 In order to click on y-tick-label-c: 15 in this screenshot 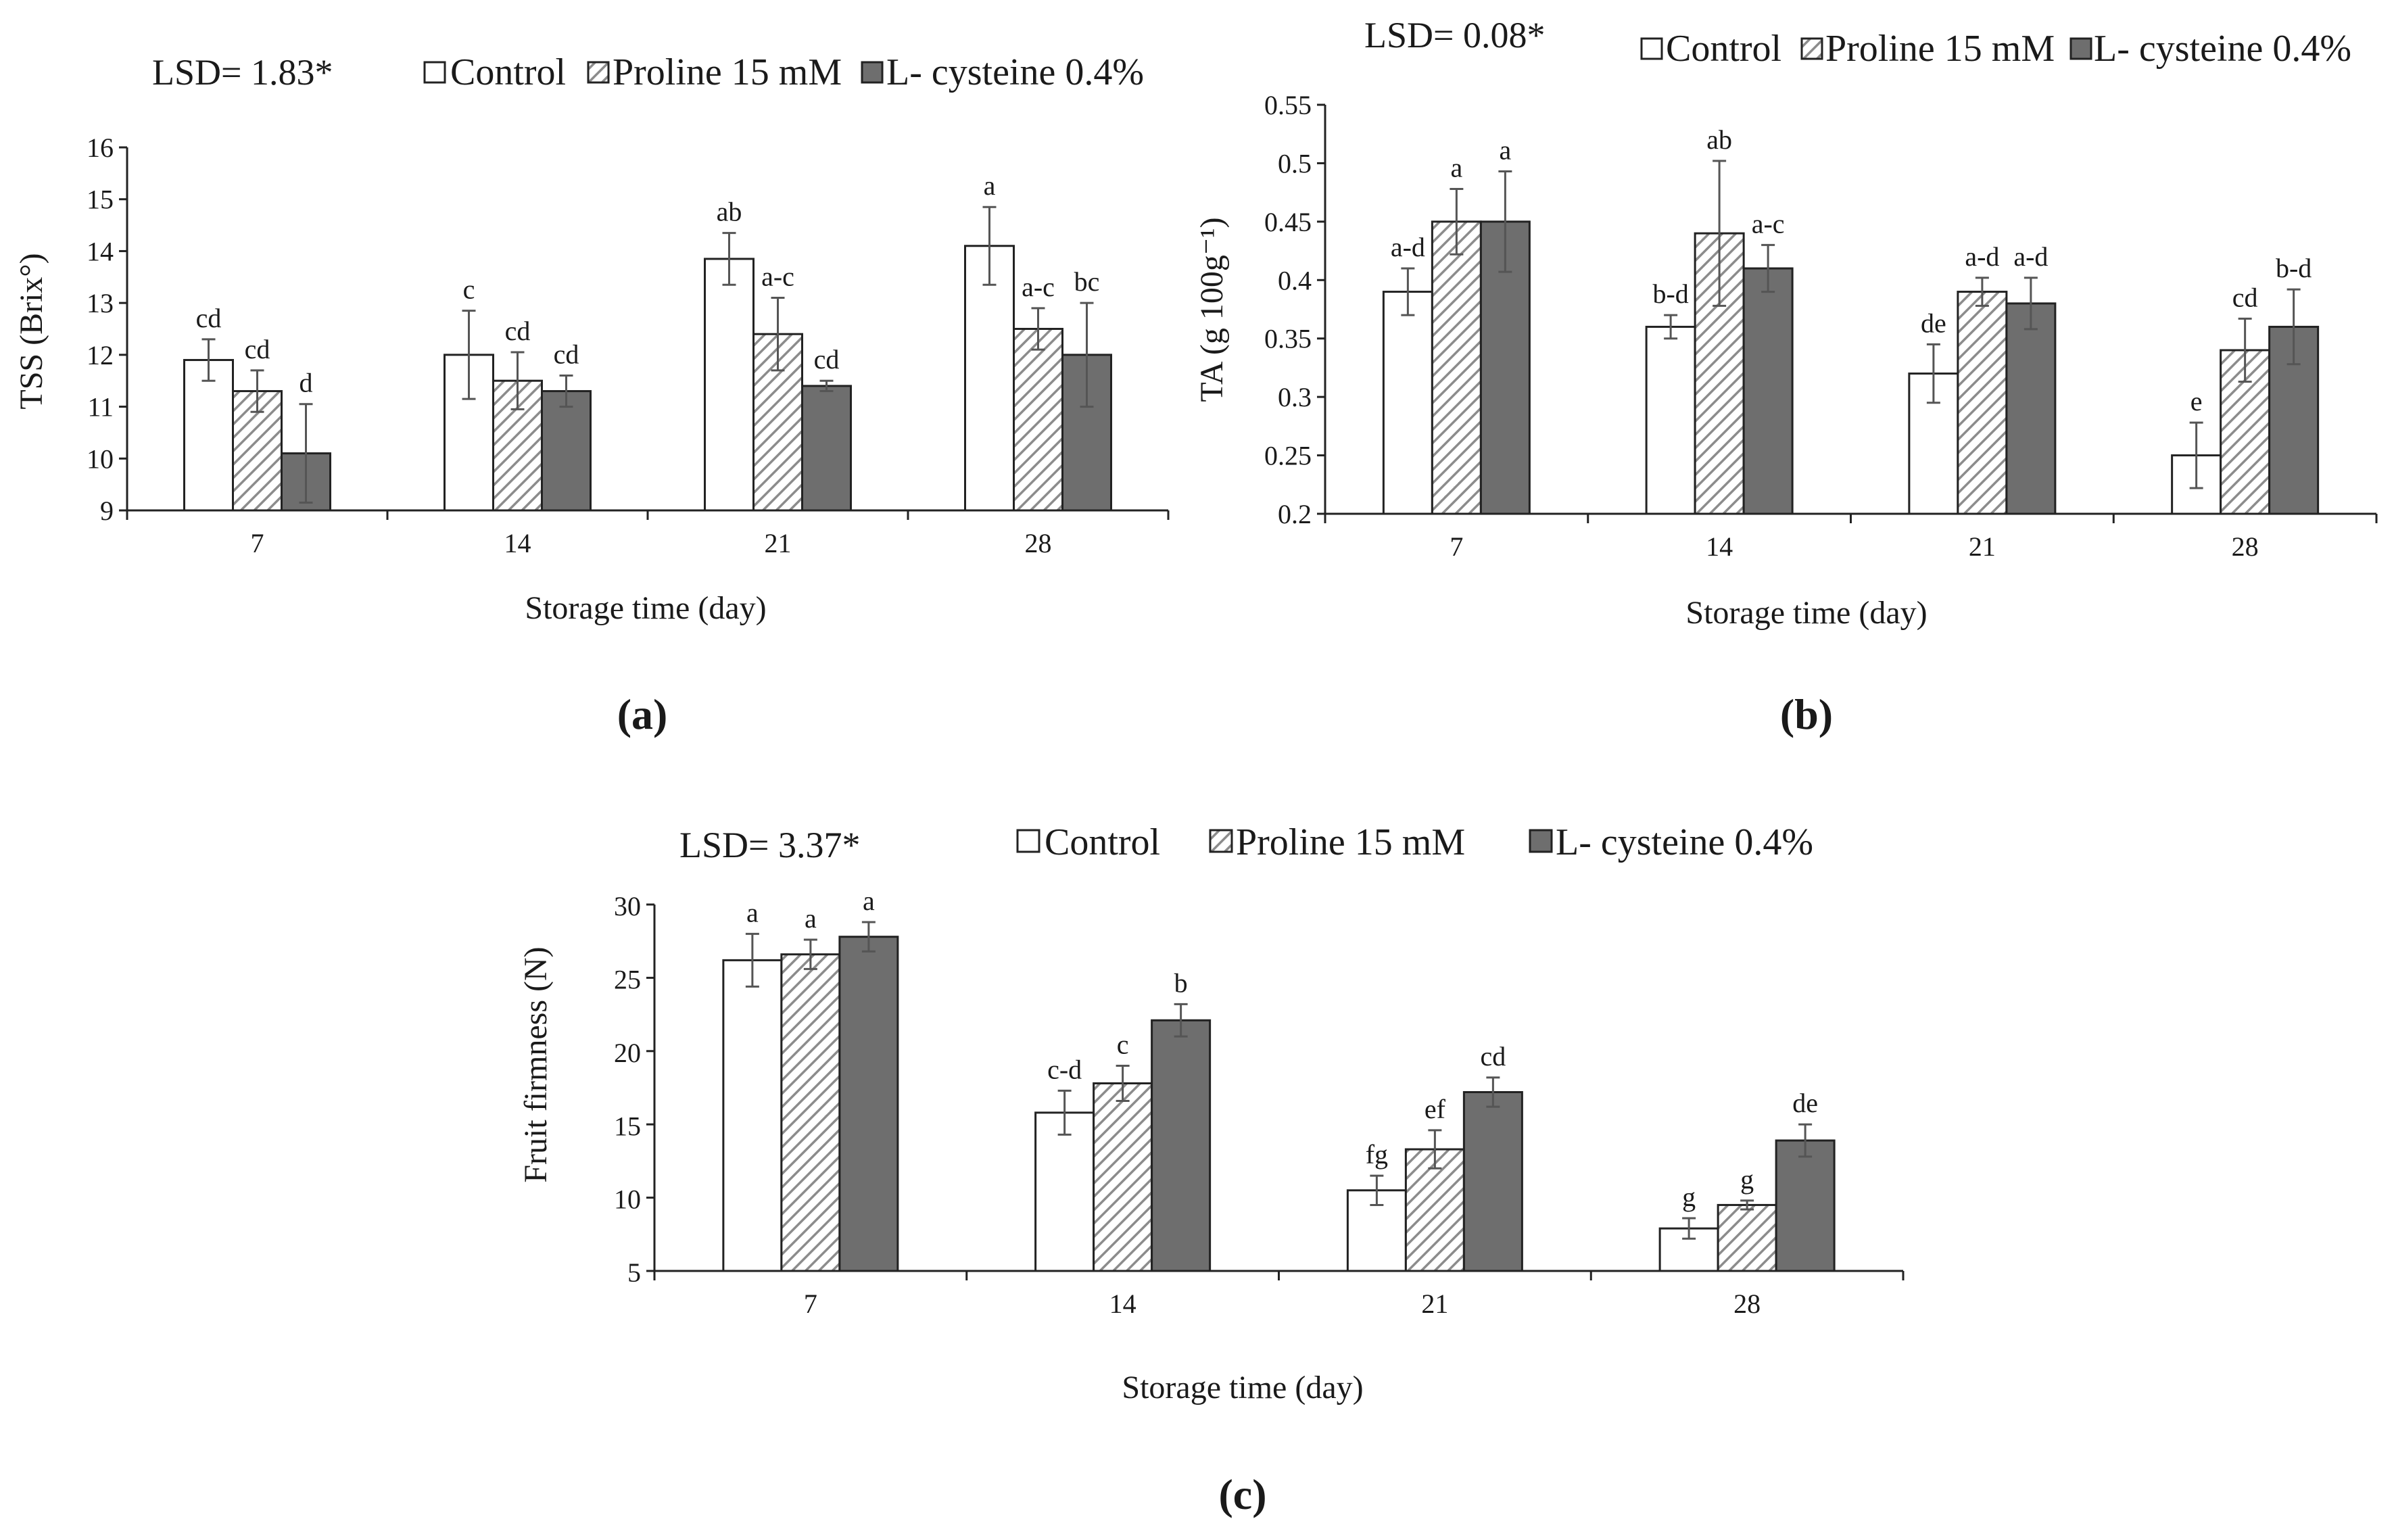, I will do `click(627, 1126)`.